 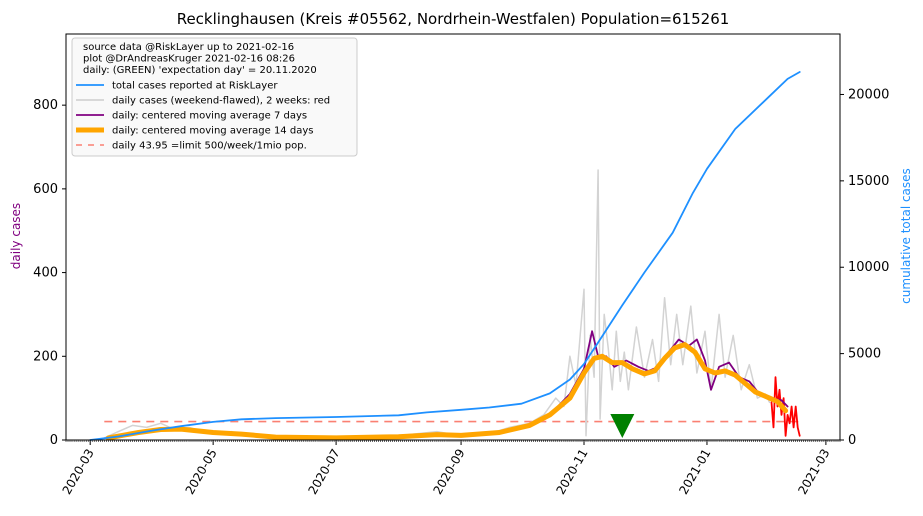 I want to click on right-tick-label: 10000, so click(x=868, y=267).